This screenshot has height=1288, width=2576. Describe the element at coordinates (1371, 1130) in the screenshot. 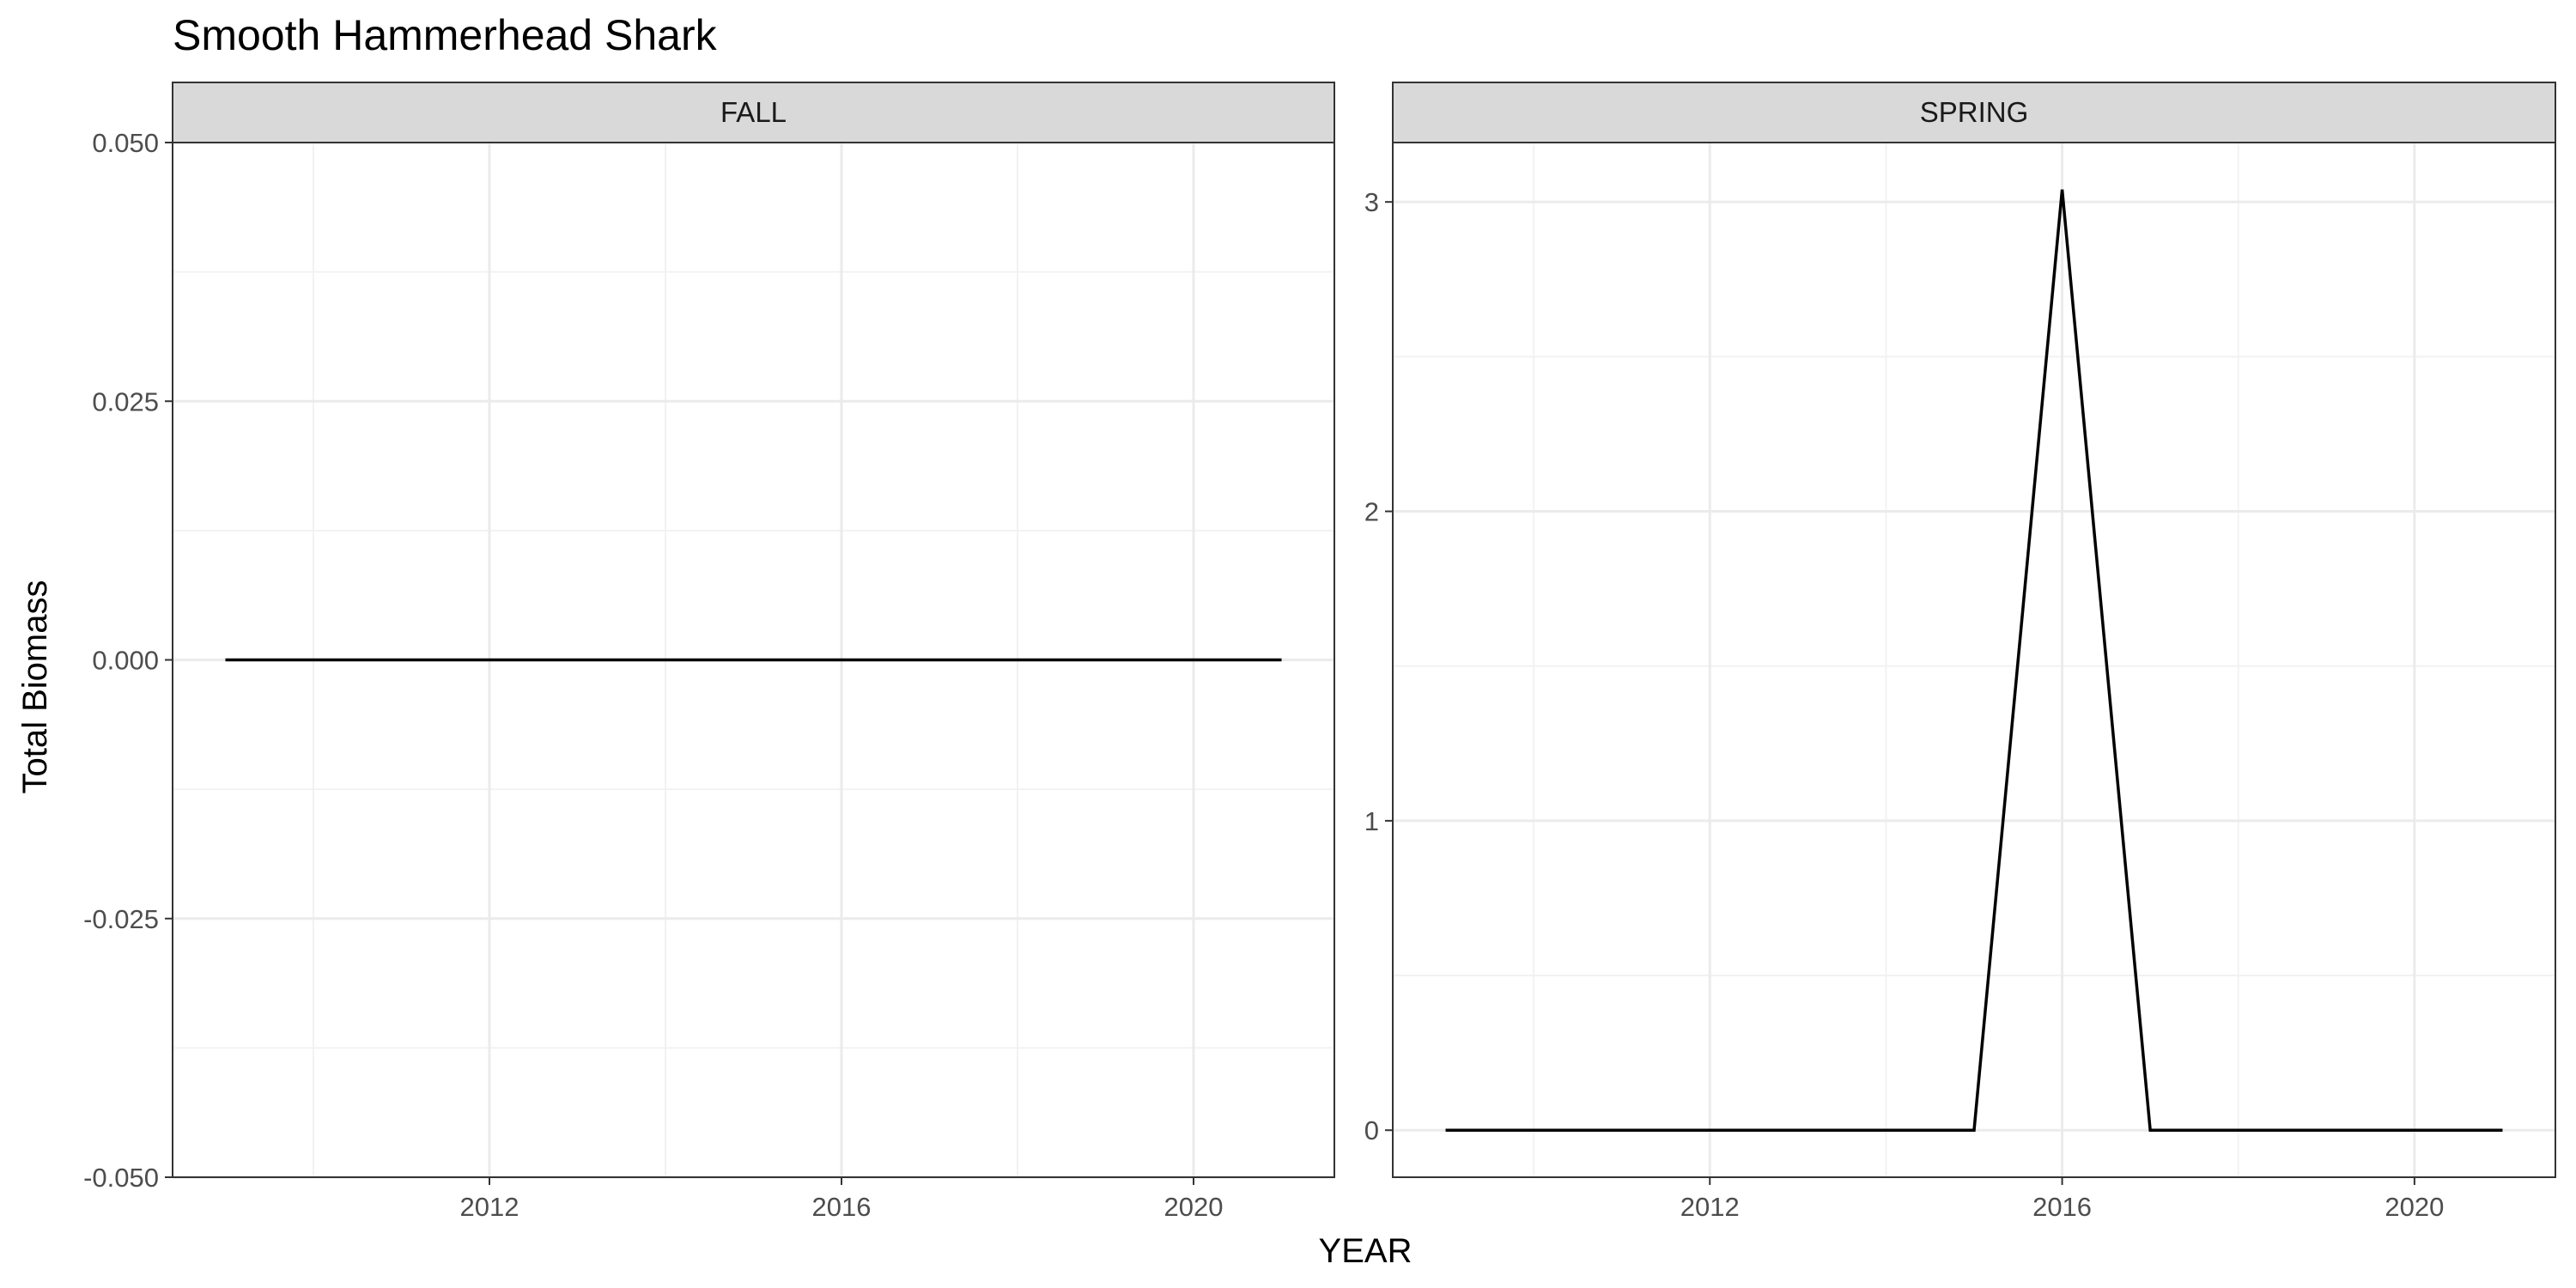

I see `y-tick-label: 0` at that location.